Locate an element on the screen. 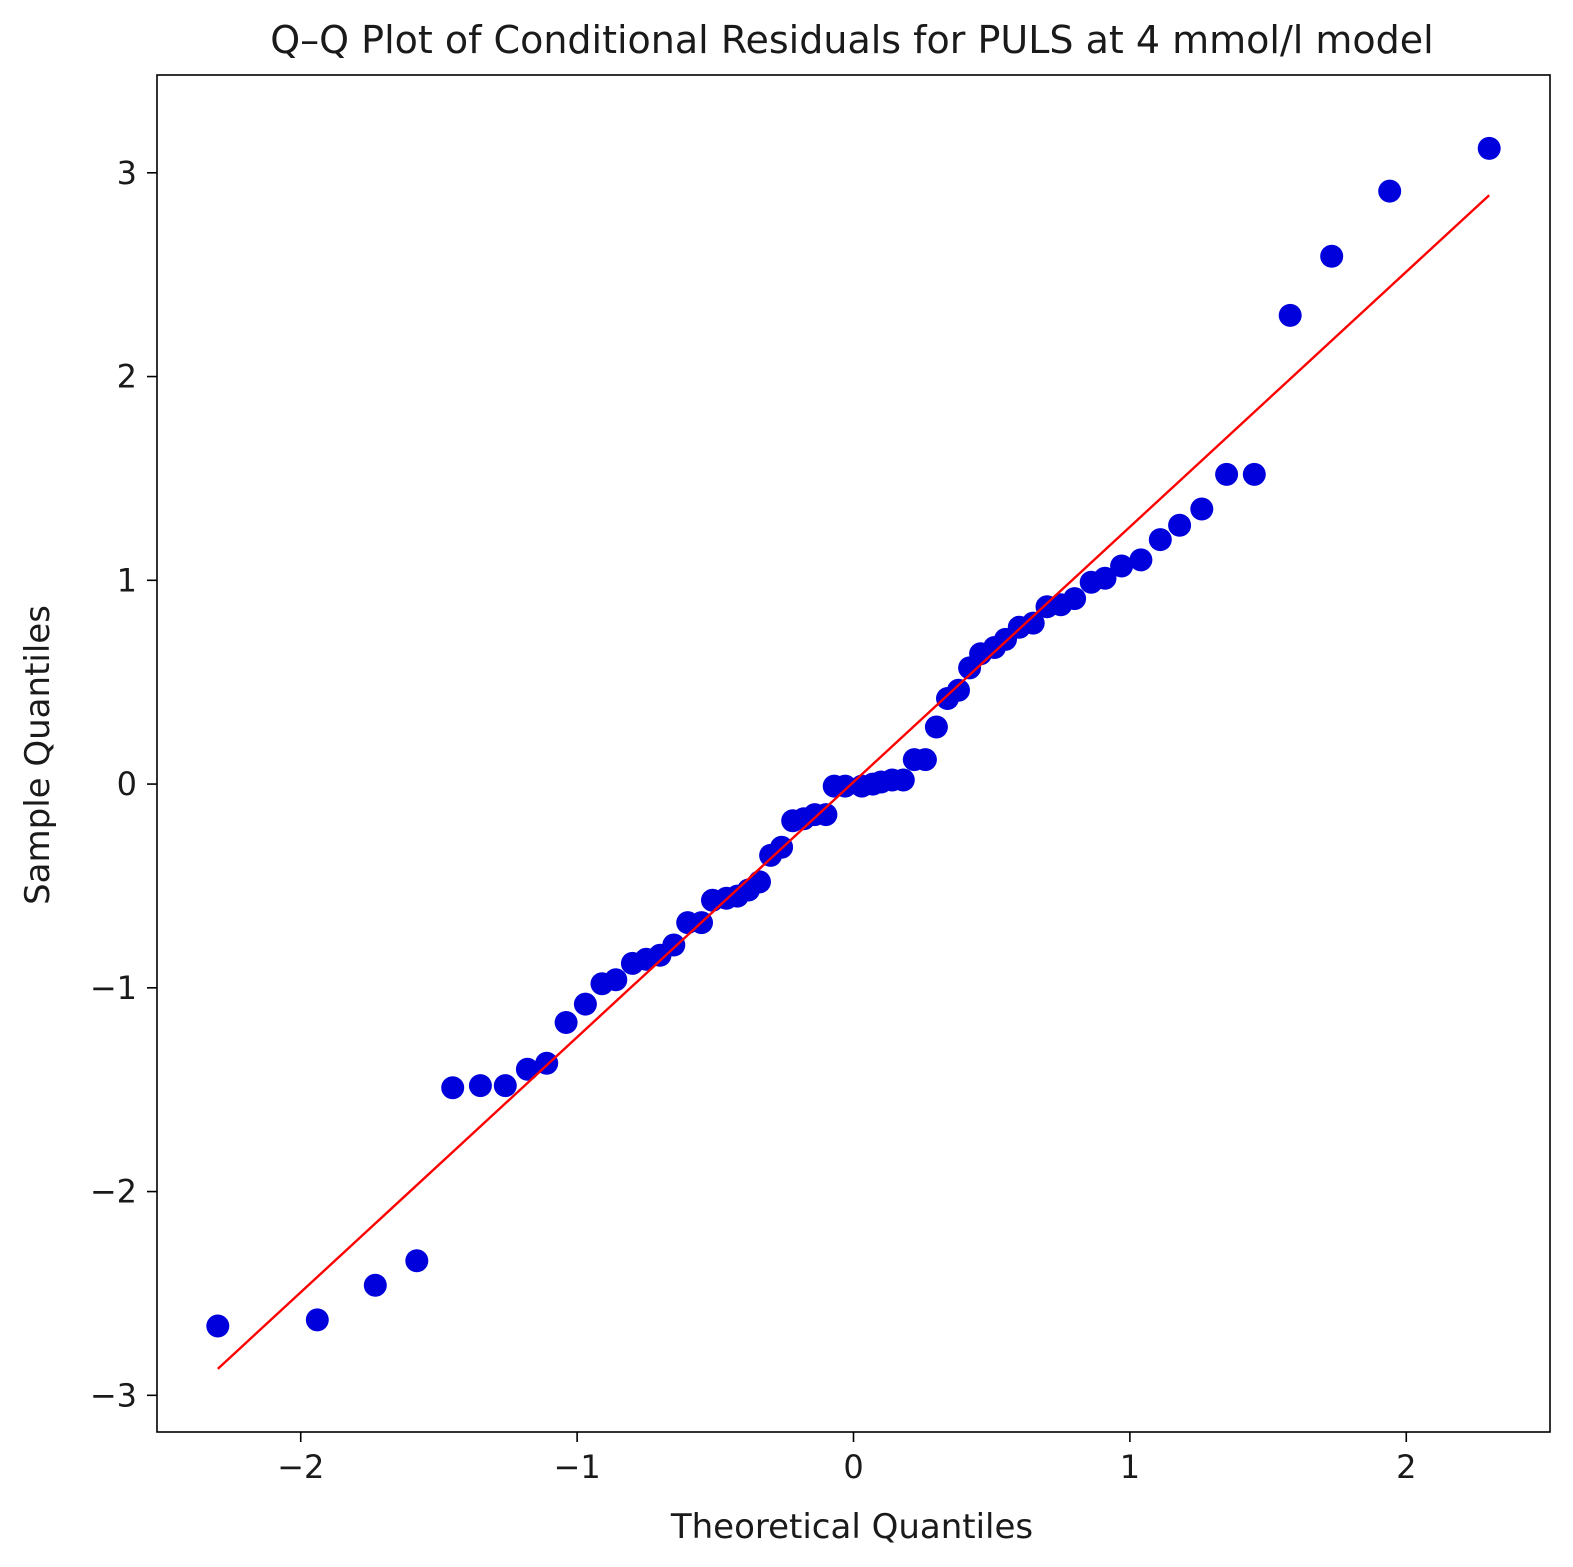 The height and width of the screenshot is (1567, 1573). y-tick-label: 3 is located at coordinates (127, 173).